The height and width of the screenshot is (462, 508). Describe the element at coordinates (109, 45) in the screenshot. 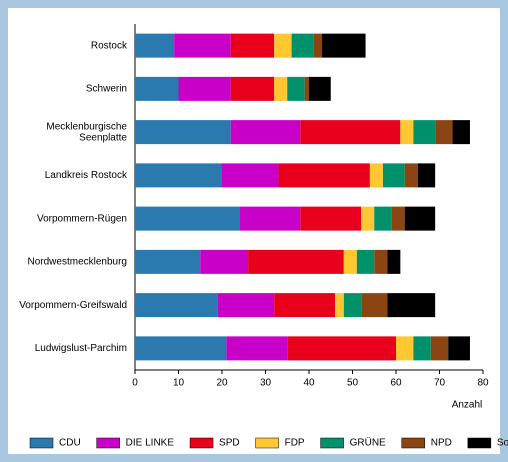

I see `y-tick-label: Rostock` at that location.